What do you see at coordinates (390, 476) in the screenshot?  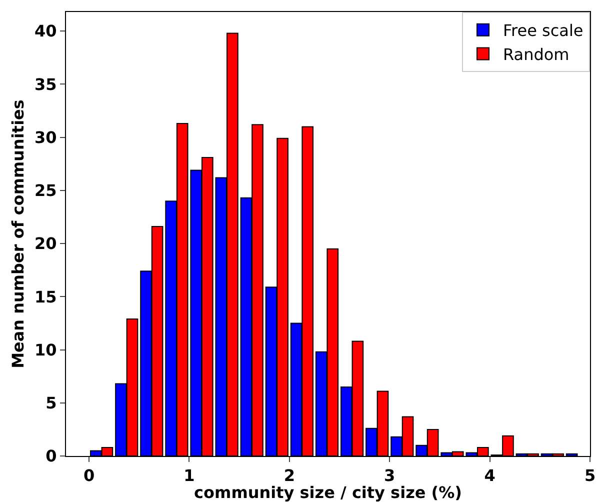 I see `x-tick-label: 3` at bounding box center [390, 476].